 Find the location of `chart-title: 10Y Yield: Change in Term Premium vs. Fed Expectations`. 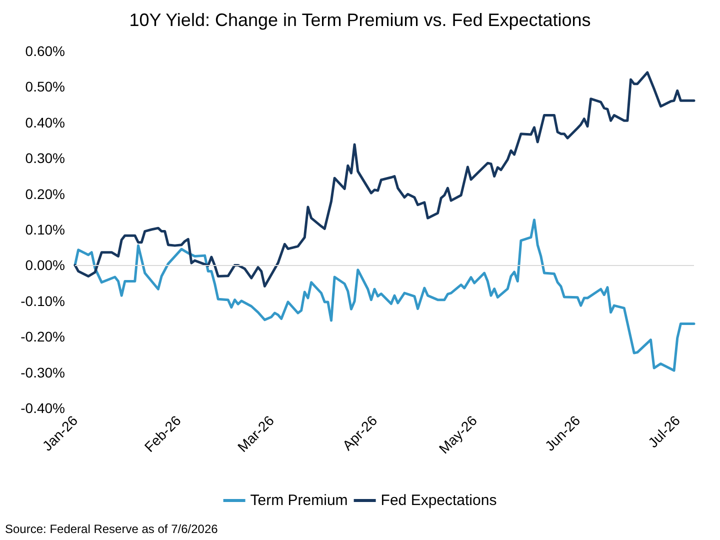

chart-title: 10Y Yield: Change in Term Premium vs. Fed Expectations is located at coordinates (360, 20).